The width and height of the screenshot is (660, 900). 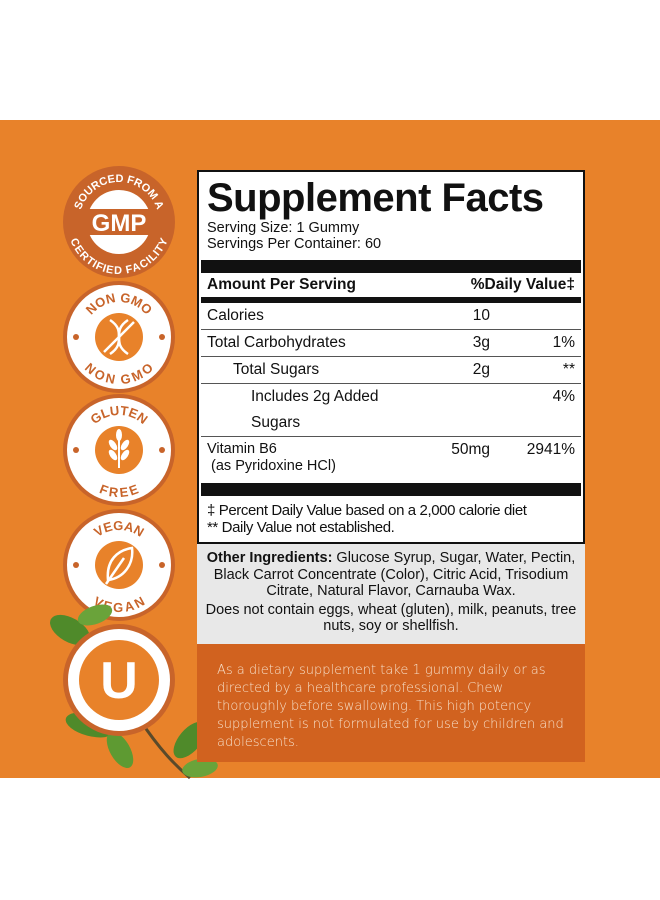 I want to click on facts-header: Amount Per Serving %Daily Value‡, so click(x=391, y=285).